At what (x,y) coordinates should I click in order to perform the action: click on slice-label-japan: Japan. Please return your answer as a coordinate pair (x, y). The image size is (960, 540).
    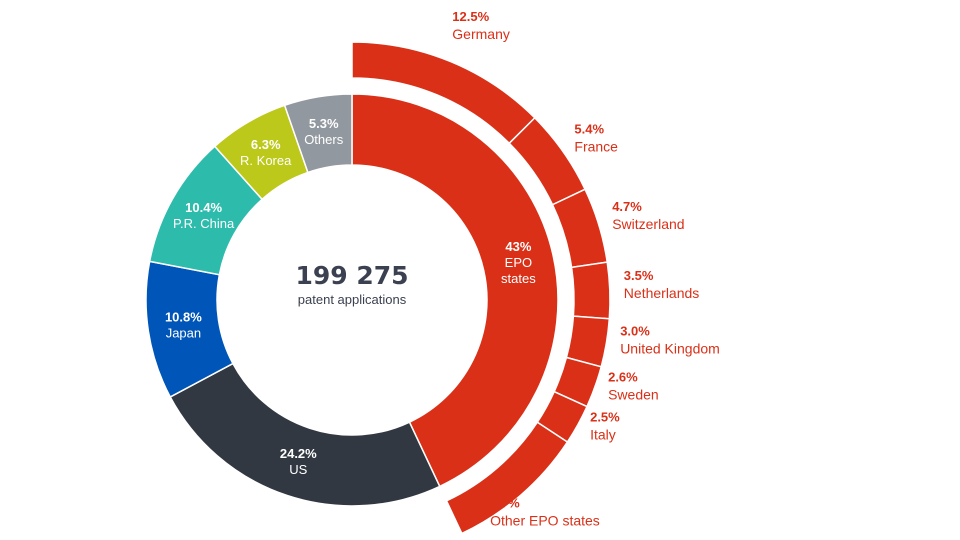
    Looking at the image, I should click on (183, 333).